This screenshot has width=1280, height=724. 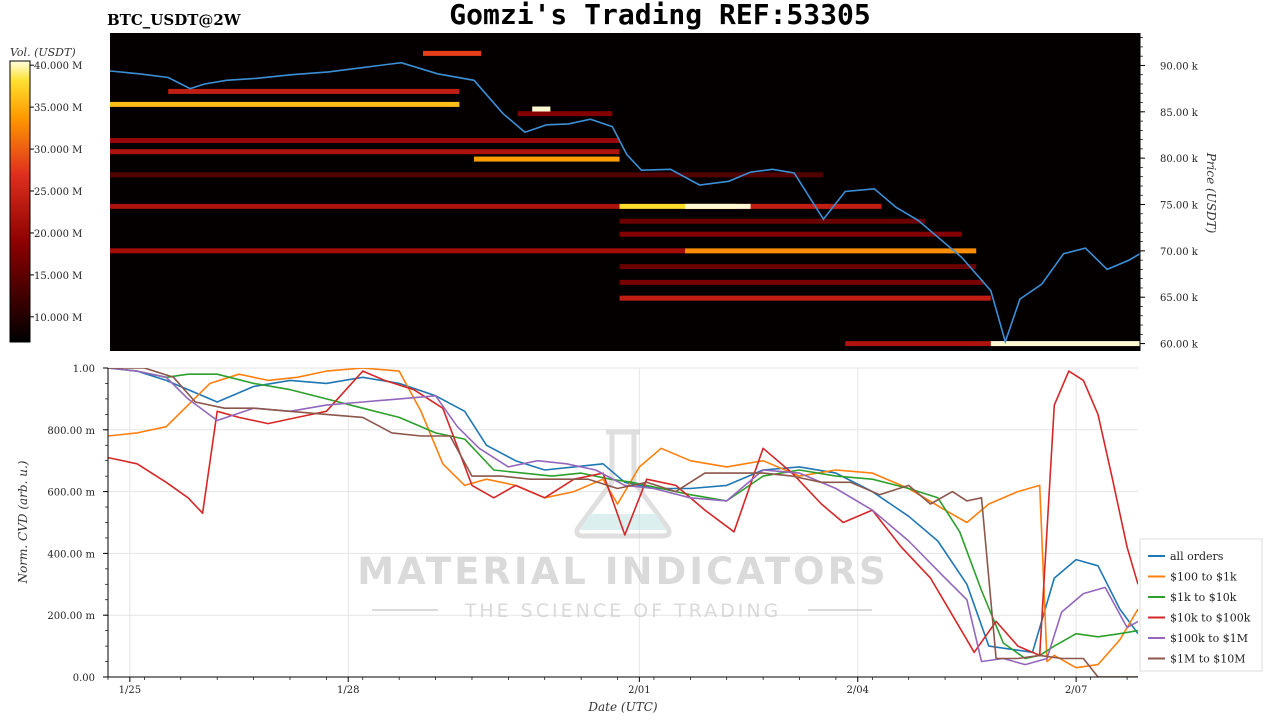 I want to click on colorbar, so click(x=20, y=201).